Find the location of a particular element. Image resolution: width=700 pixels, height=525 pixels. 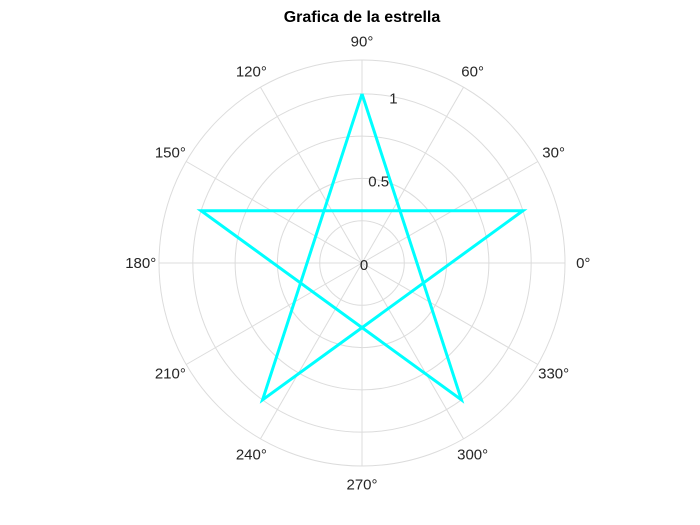

r-tick-label-0: 0 is located at coordinates (364, 265).